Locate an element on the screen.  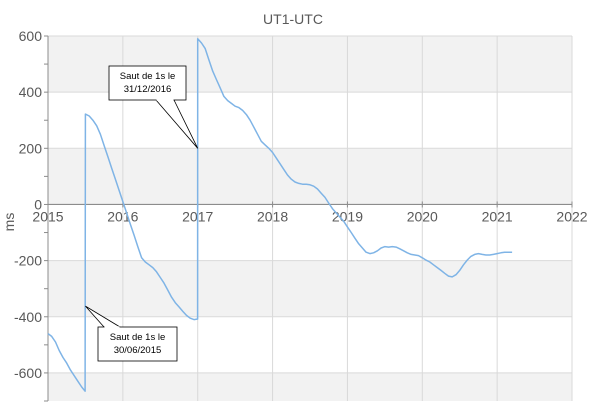
y-tick-label: -600 is located at coordinates (28, 373).